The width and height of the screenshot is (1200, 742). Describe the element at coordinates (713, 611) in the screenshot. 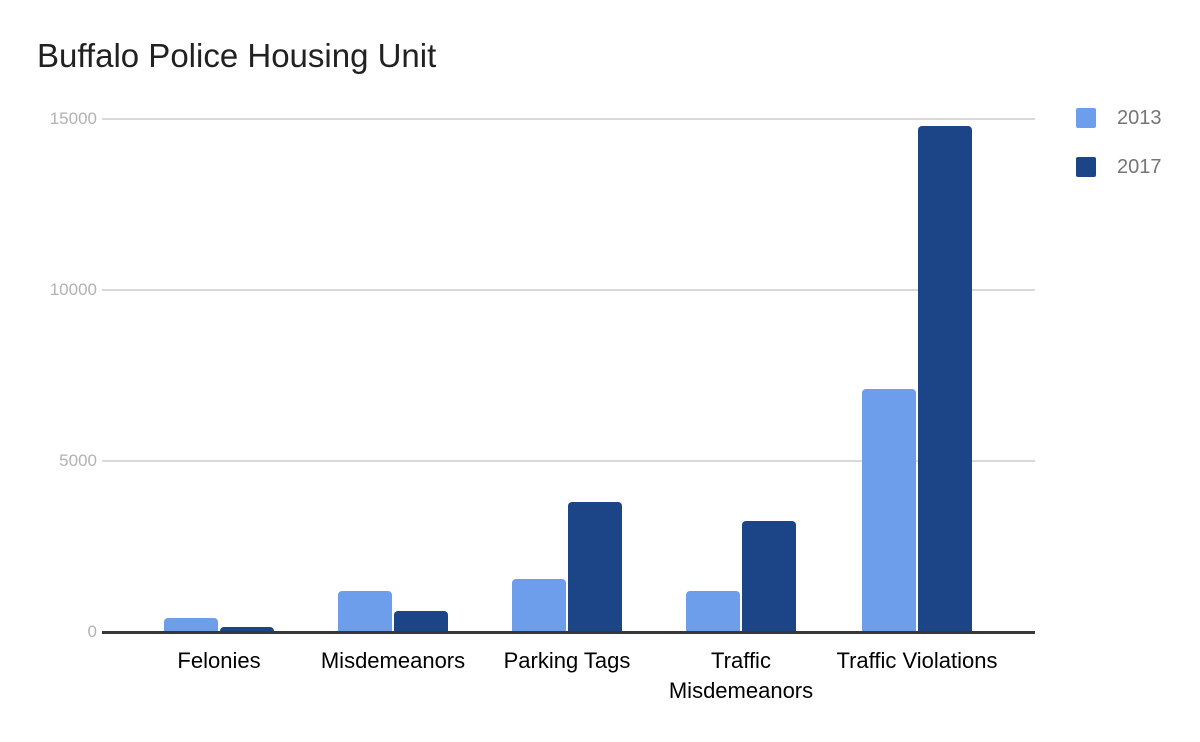

I see `bar-2013-traffic-misdemeanors` at that location.